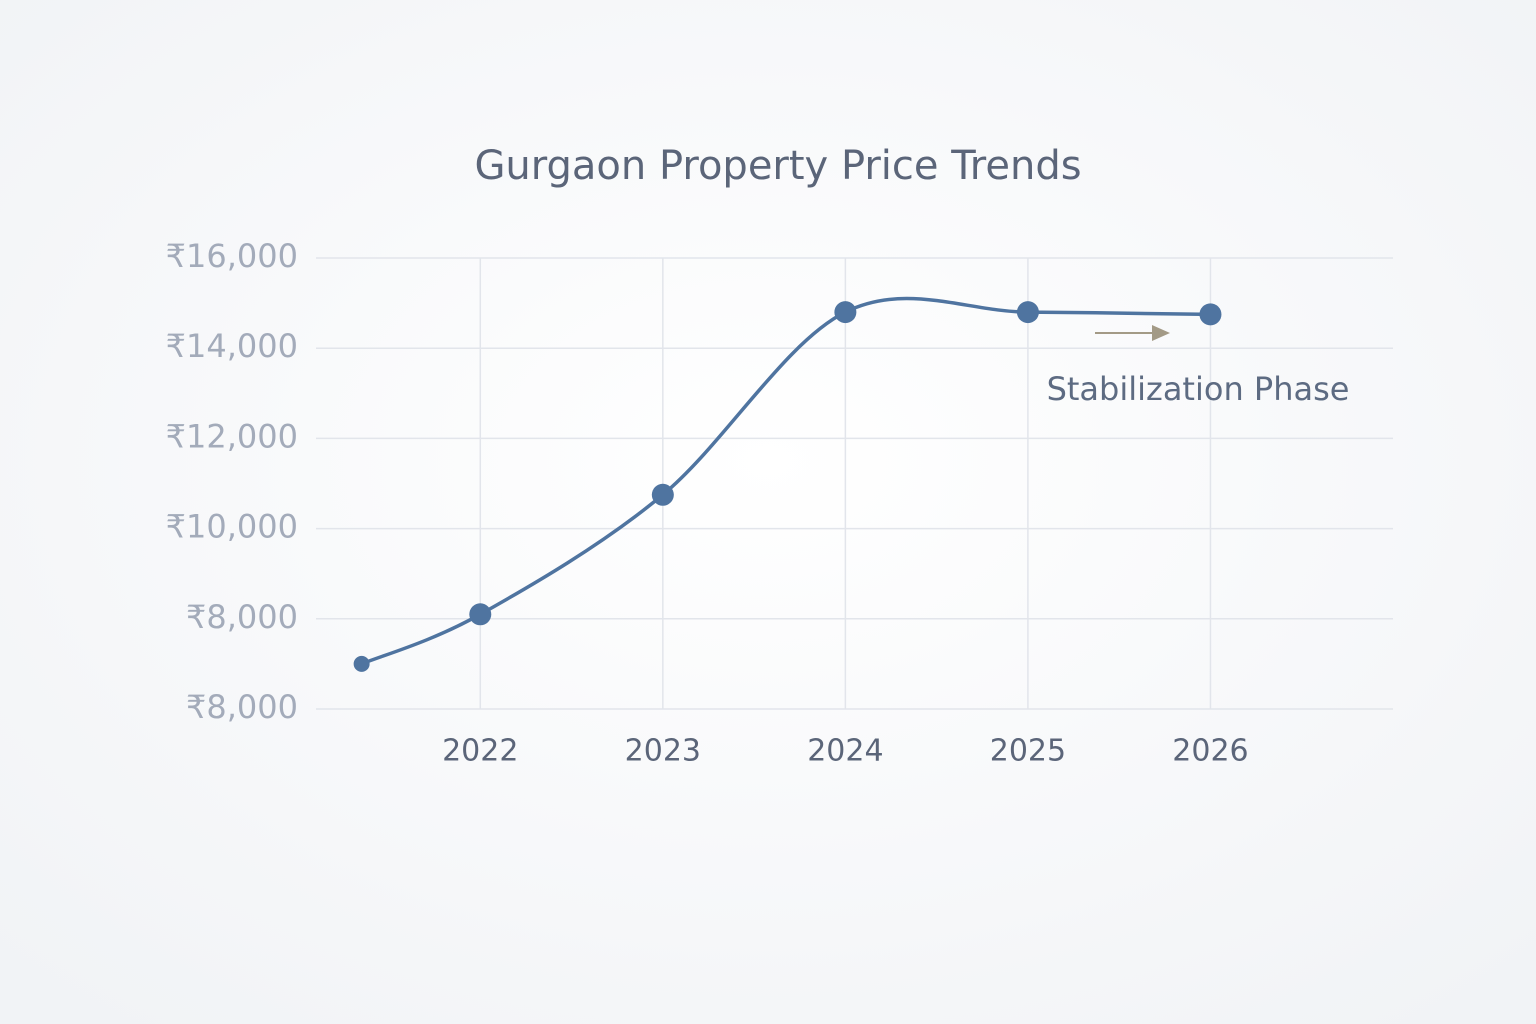 Image resolution: width=1536 pixels, height=1024 pixels. I want to click on y-tick-label: ₹10,000, so click(232, 527).